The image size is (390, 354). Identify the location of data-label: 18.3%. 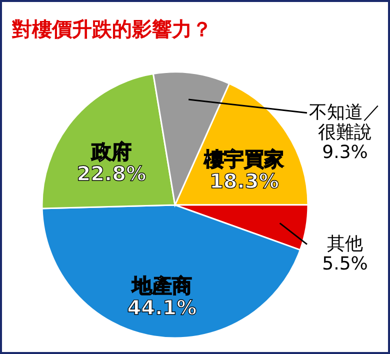
(244, 181).